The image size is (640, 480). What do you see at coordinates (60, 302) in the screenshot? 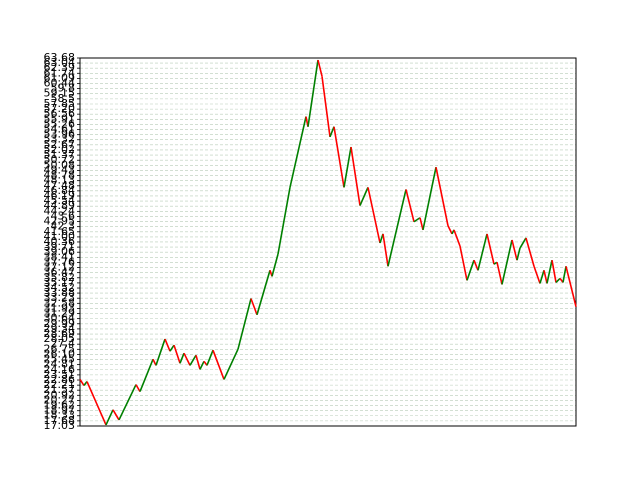
I see `y-tick-label: 32.58` at bounding box center [60, 302].